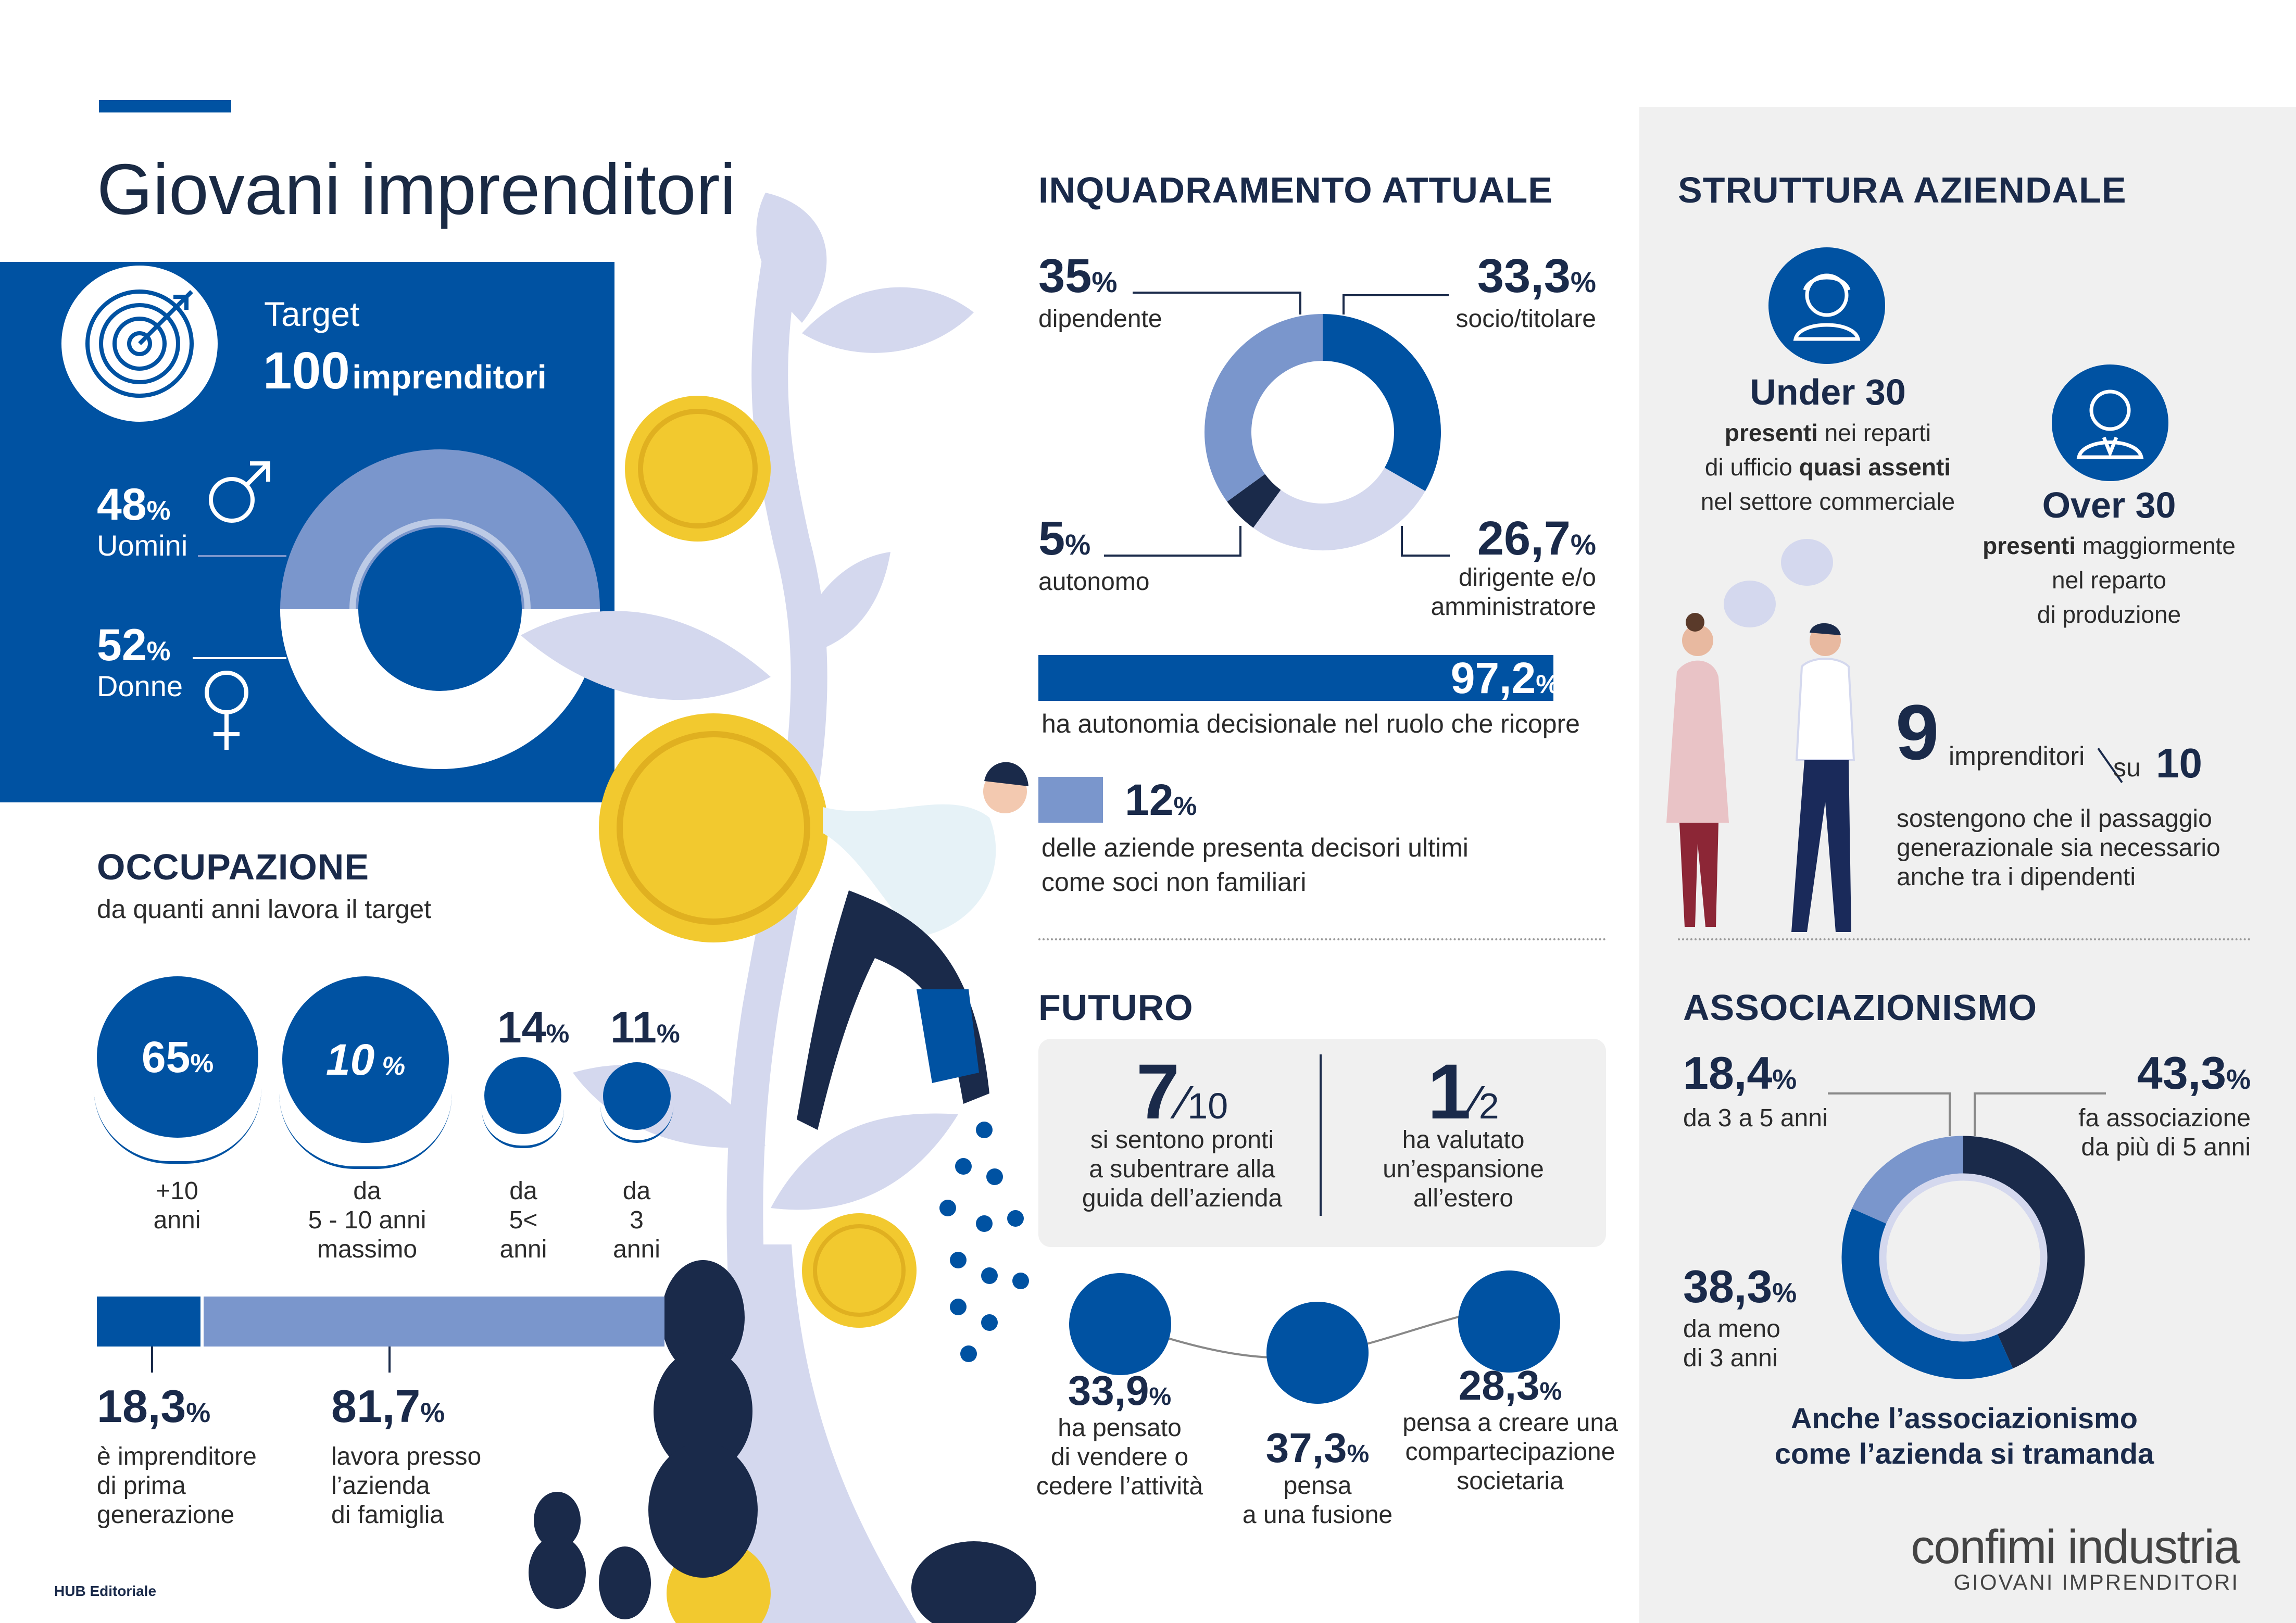  What do you see at coordinates (1504, 677) in the screenshot?
I see `autonomia-value: 97,2%` at bounding box center [1504, 677].